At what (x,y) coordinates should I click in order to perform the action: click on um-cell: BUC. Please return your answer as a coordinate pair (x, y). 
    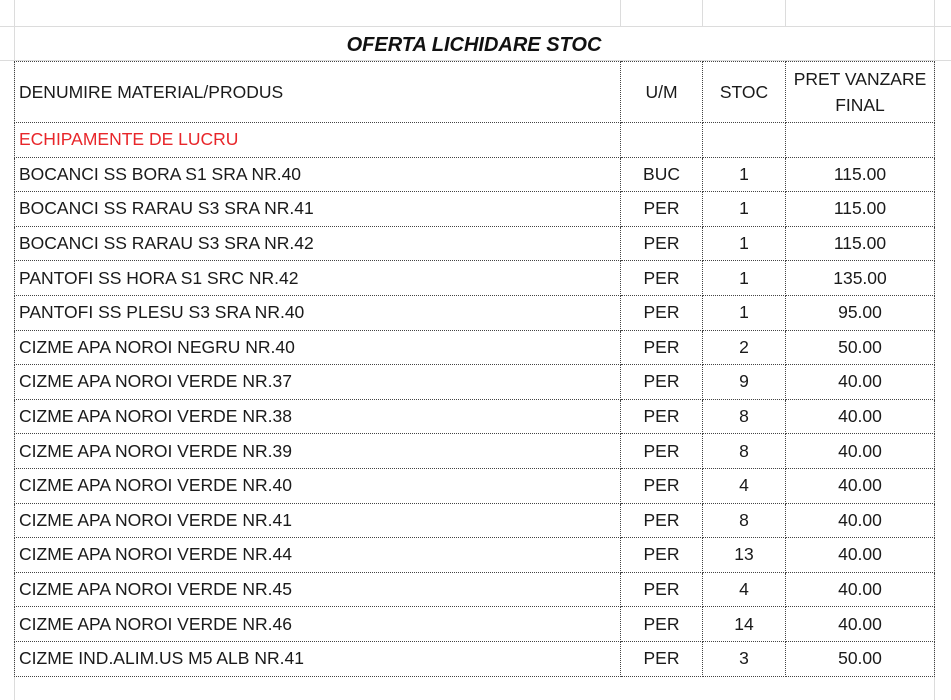
    Looking at the image, I should click on (661, 174).